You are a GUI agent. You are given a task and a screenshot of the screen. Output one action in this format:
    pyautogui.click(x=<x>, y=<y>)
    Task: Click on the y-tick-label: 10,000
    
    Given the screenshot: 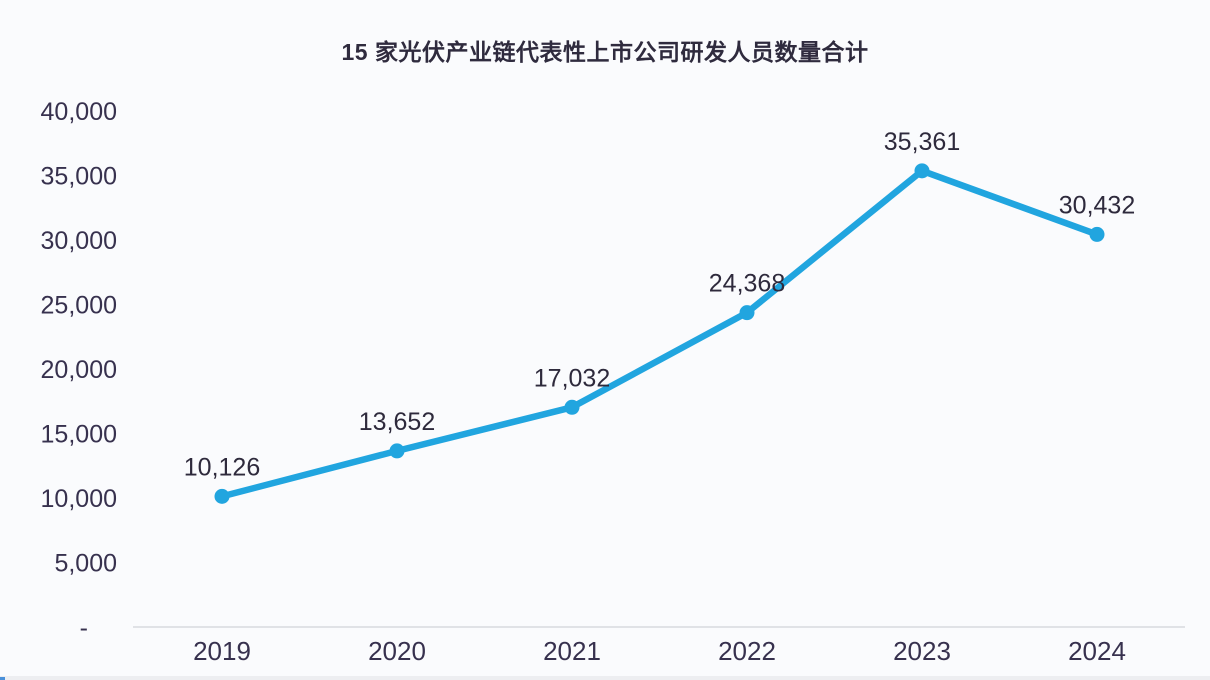 What is the action you would take?
    pyautogui.click(x=79, y=499)
    